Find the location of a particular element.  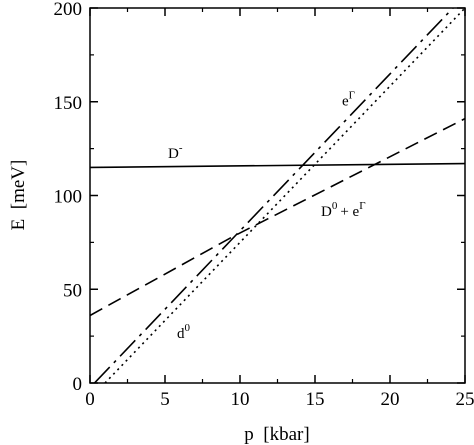

y-tick-label: 100 is located at coordinates (68, 197).